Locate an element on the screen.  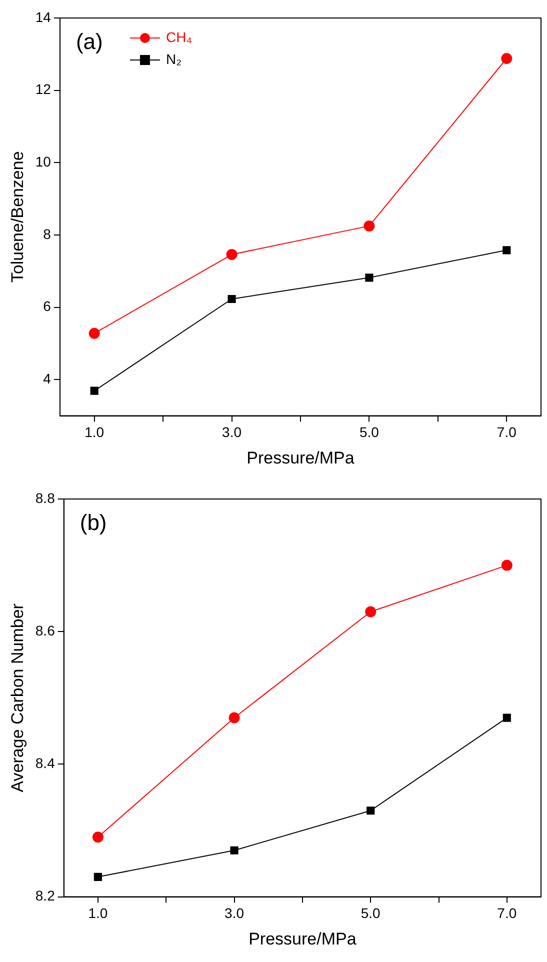
y-tick-label: 14 is located at coordinates (43, 16).